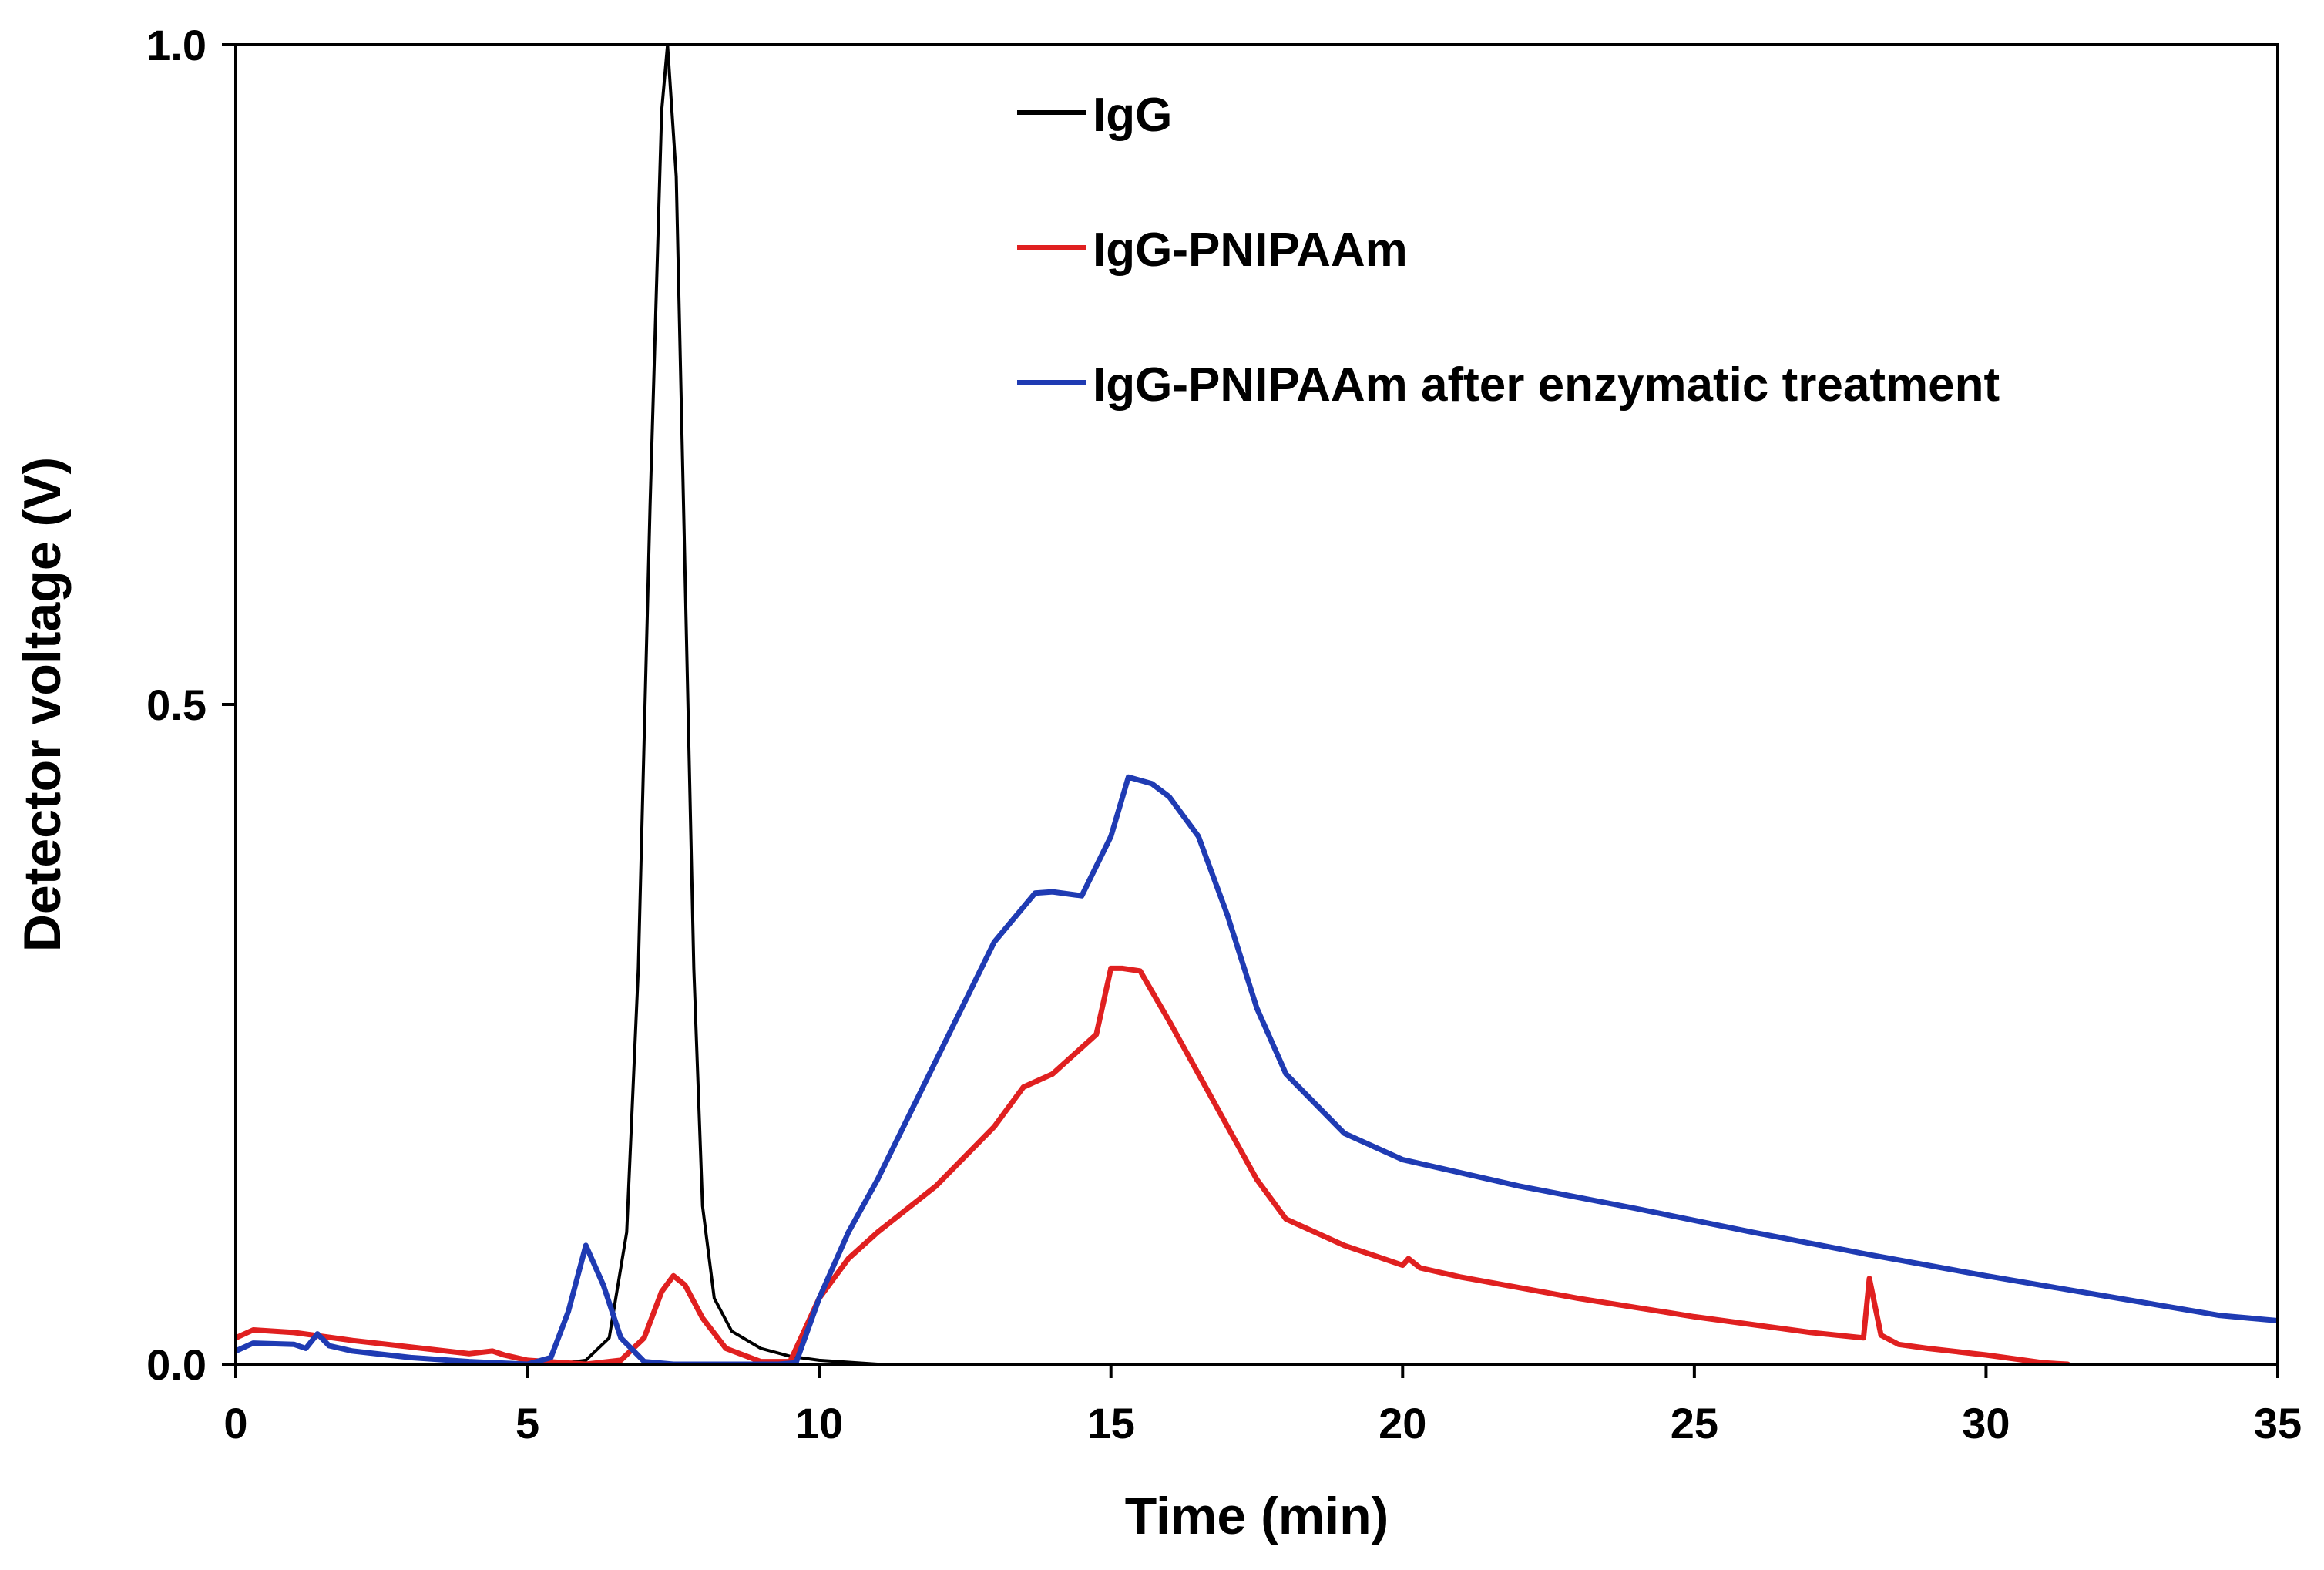  What do you see at coordinates (235, 1423) in the screenshot?
I see `x-tick-label: 0` at bounding box center [235, 1423].